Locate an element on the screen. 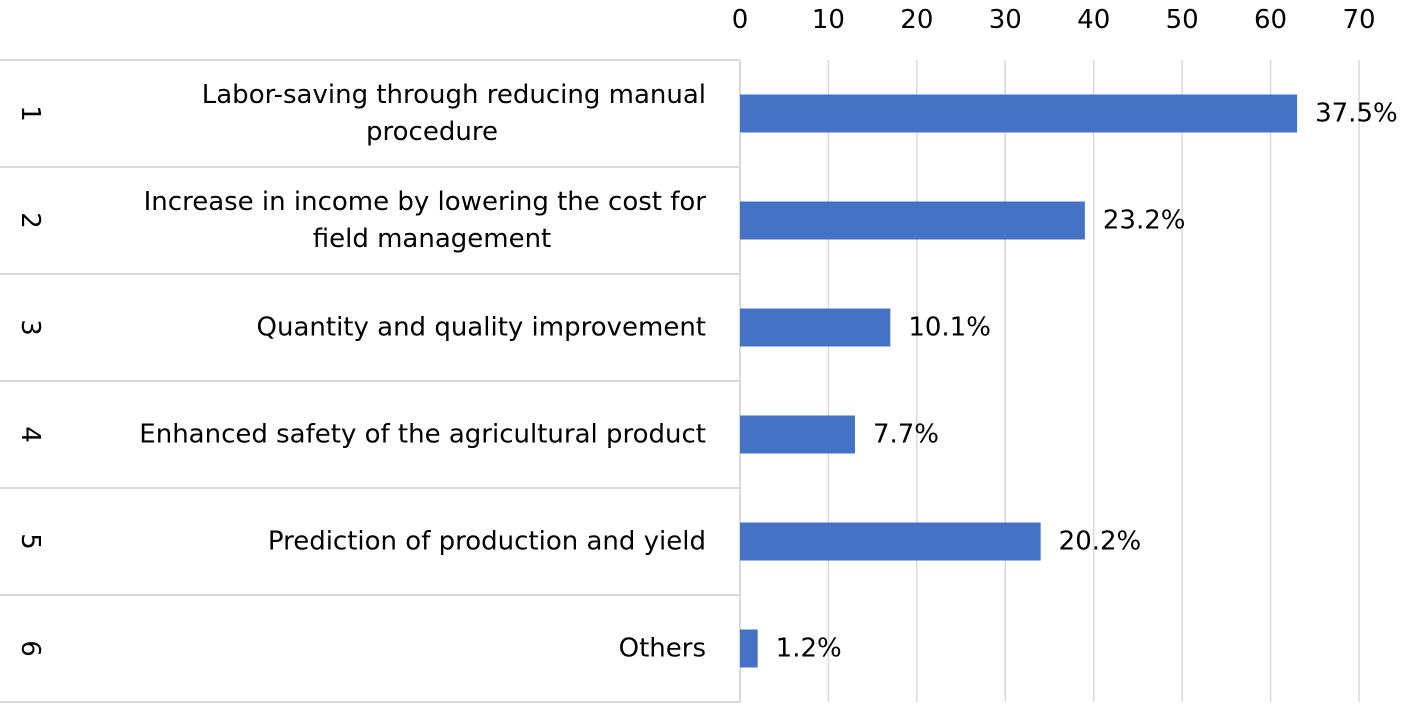 The width and height of the screenshot is (1401, 706). category-rank: 1 is located at coordinates (30, 113).